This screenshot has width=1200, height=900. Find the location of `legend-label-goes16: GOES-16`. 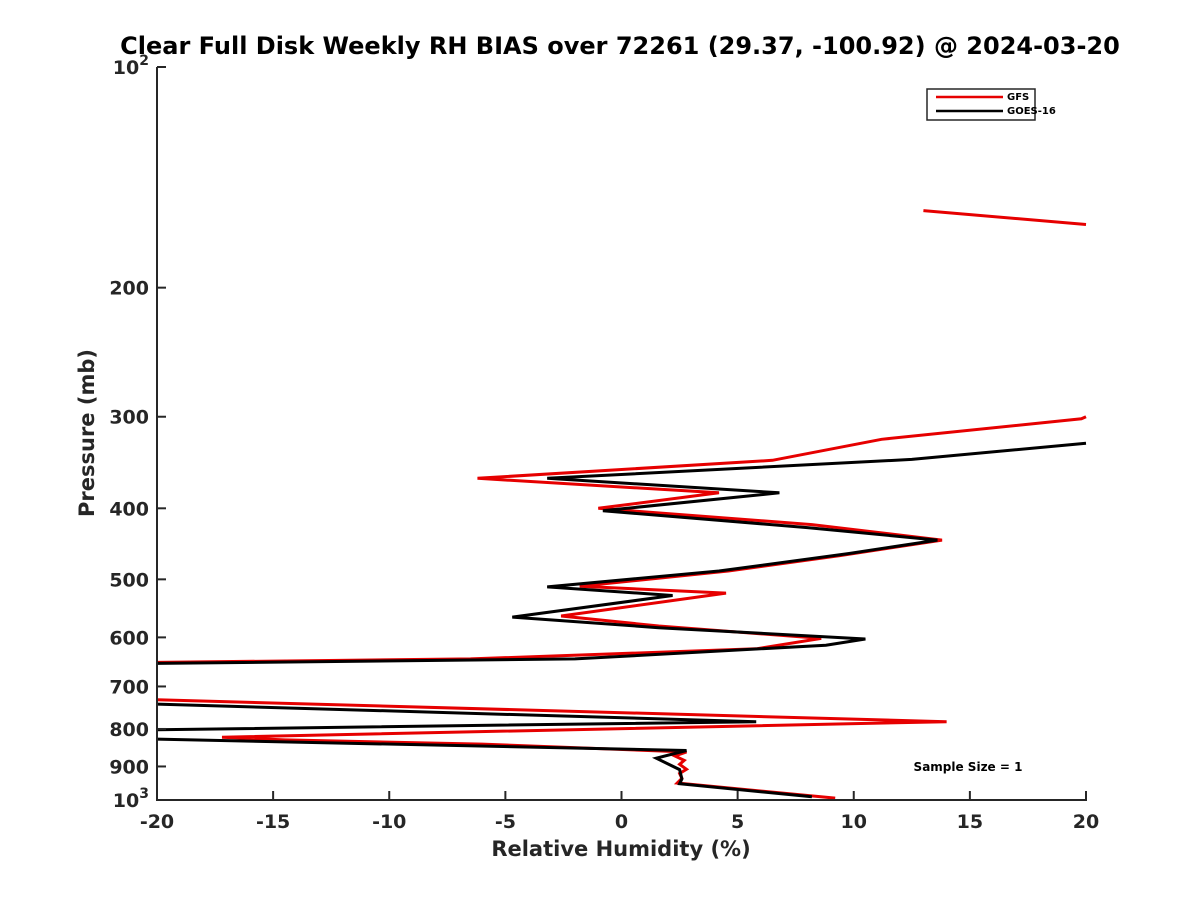

legend-label-goes16: GOES-16 is located at coordinates (1031, 111).